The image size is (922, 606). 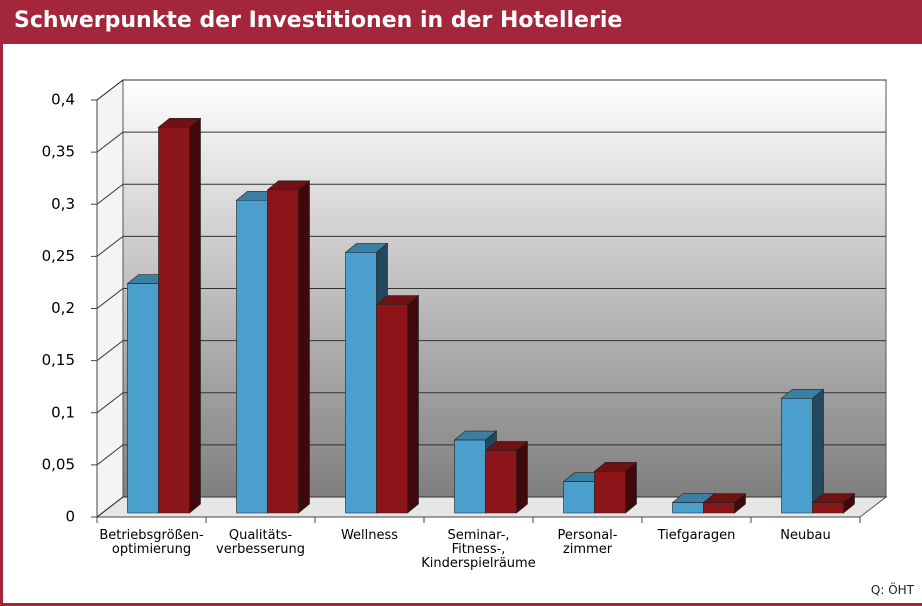 What do you see at coordinates (63, 100) in the screenshot?
I see `y-tick-label: 0,4` at bounding box center [63, 100].